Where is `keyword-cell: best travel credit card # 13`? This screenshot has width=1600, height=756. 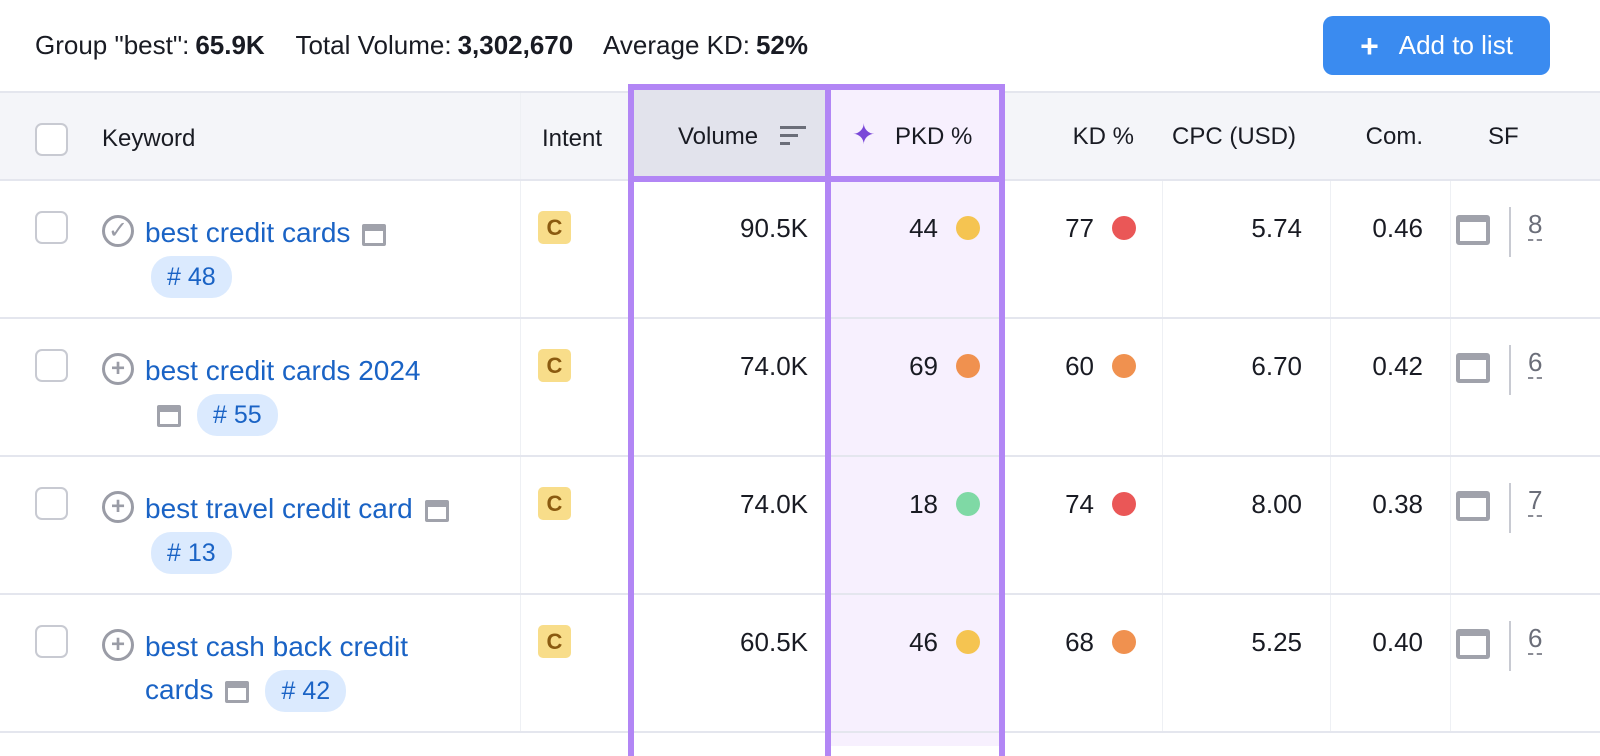 keyword-cell: best travel credit card # 13 is located at coordinates (305, 530).